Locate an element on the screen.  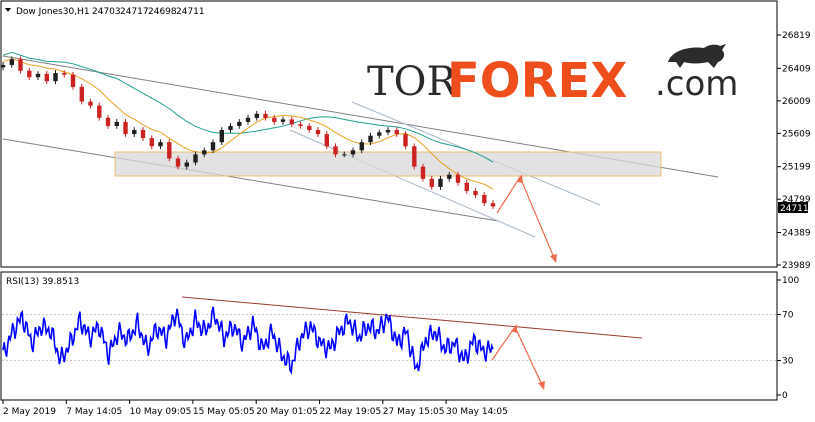
logo-forex: FOREX is located at coordinates (537, 81).